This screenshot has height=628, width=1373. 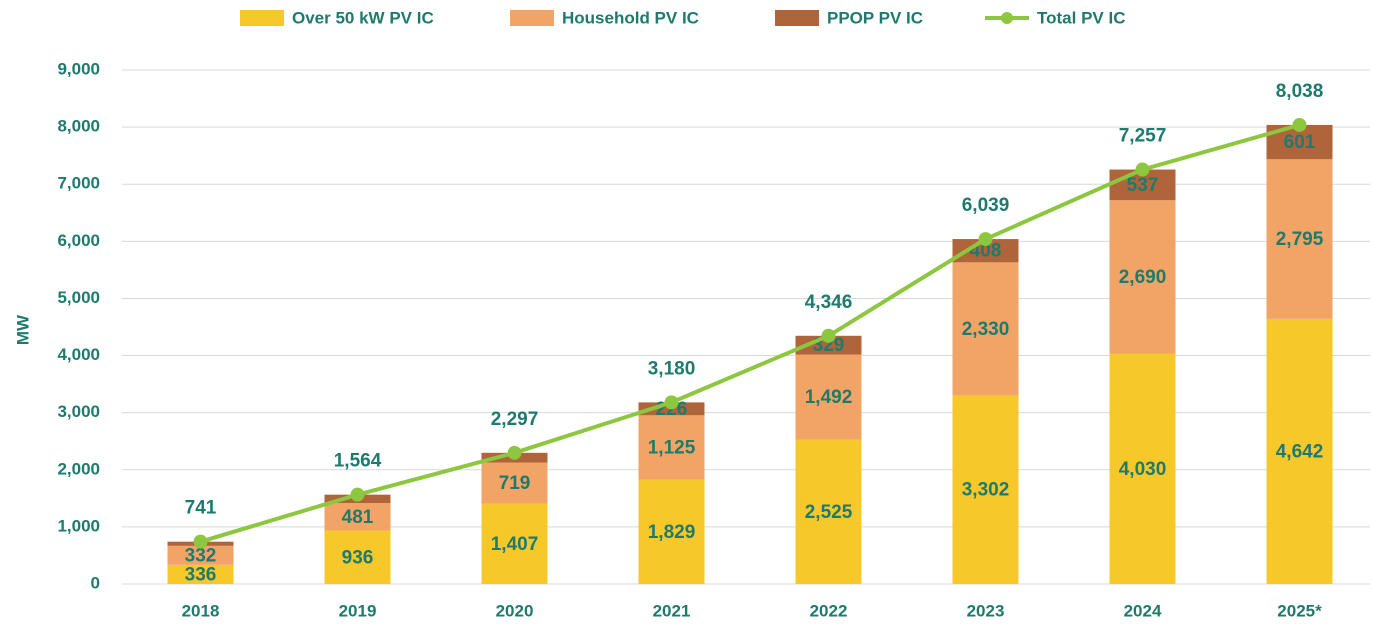 What do you see at coordinates (78, 354) in the screenshot?
I see `y-tick-label: 4,000` at bounding box center [78, 354].